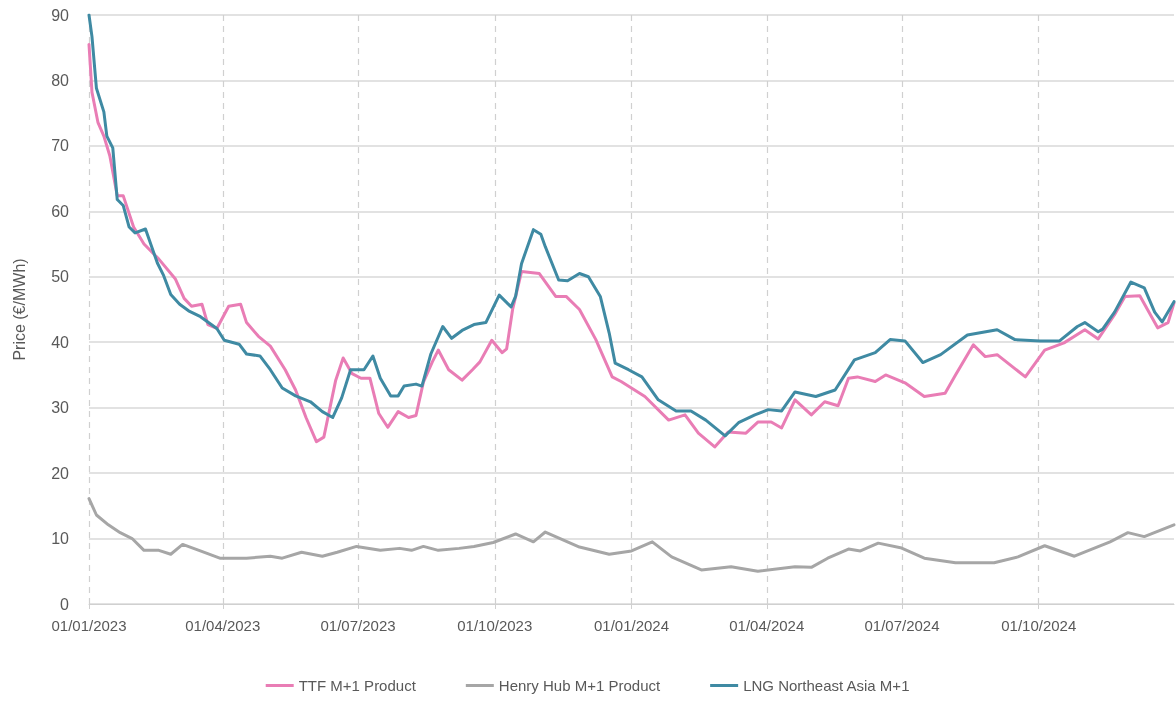 This screenshot has width=1176, height=704. What do you see at coordinates (60, 211) in the screenshot?
I see `y-tick-label: 60` at bounding box center [60, 211].